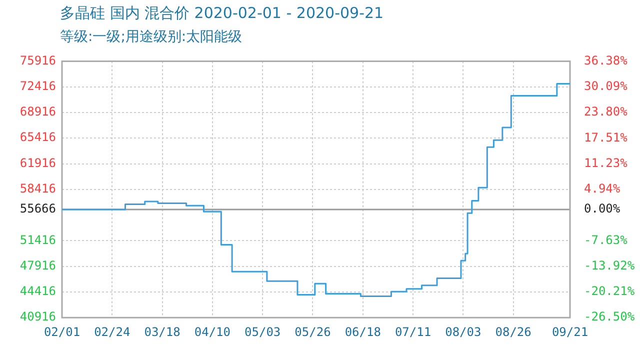 The height and width of the screenshot is (351, 640). I want to click on y2-tick-label: -20.21%, so click(610, 291).